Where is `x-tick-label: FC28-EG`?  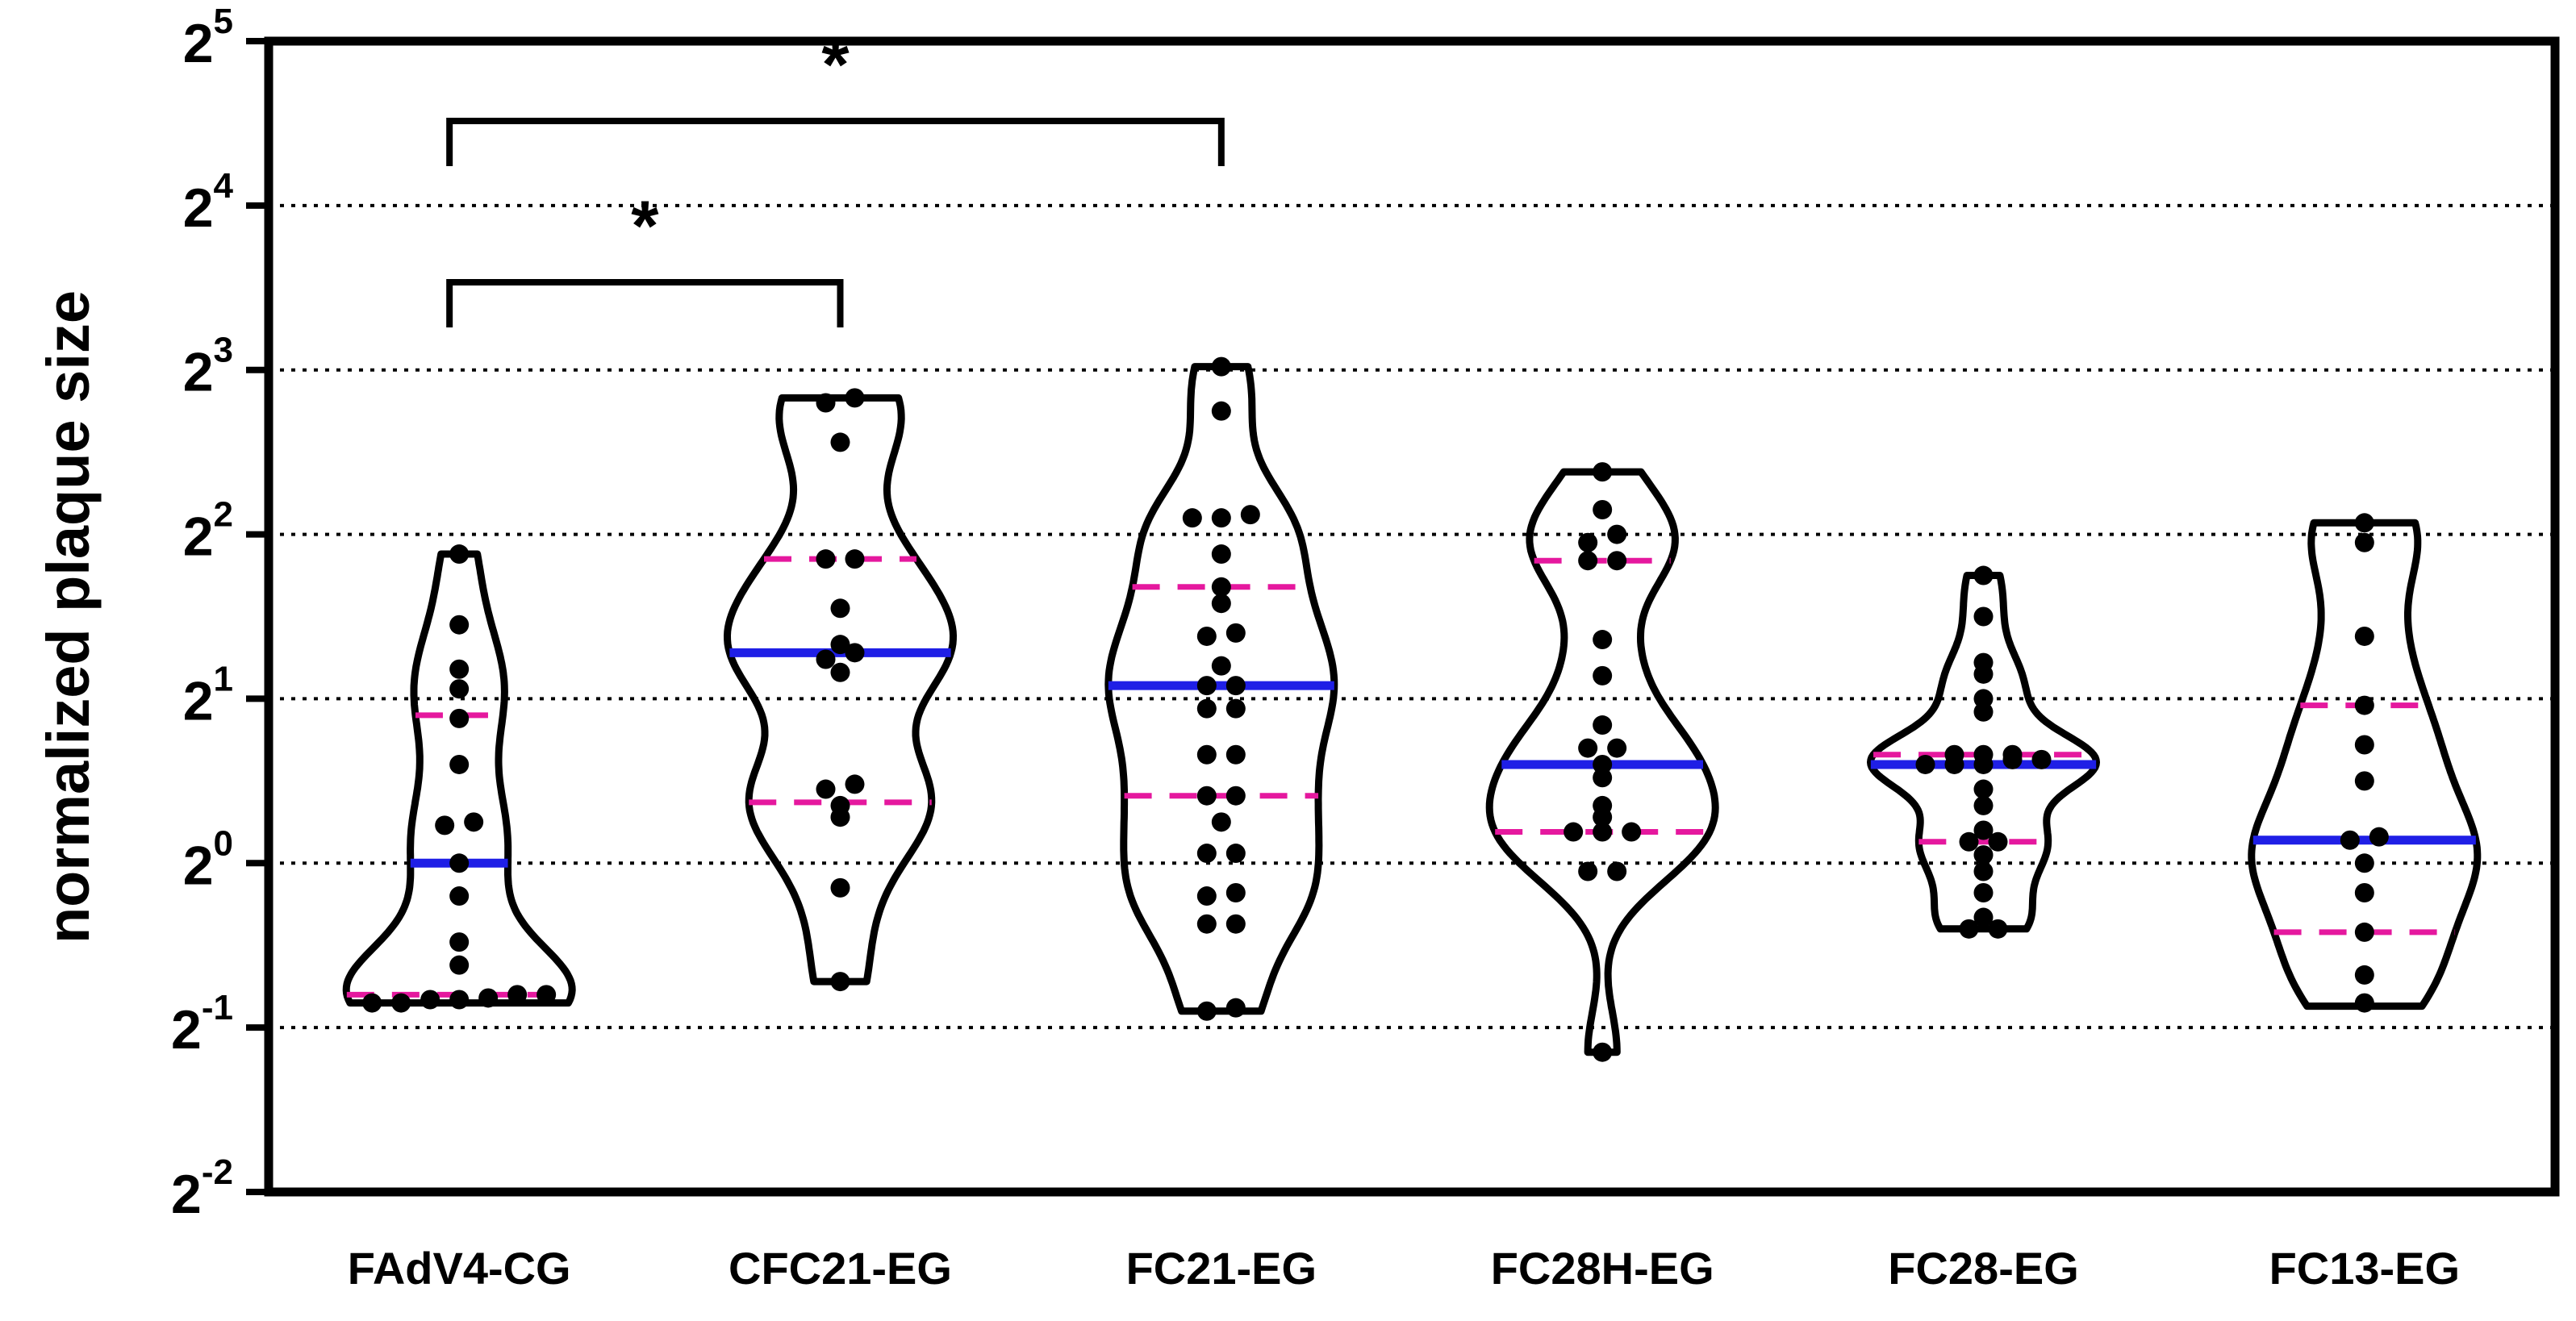
x-tick-label: FC28-EG is located at coordinates (1983, 1268).